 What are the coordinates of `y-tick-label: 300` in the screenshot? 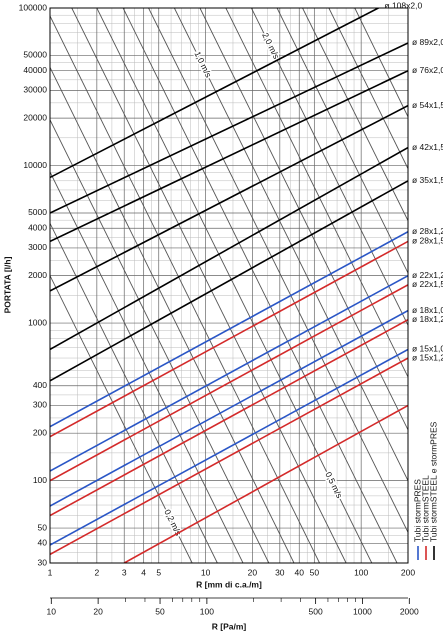 It's located at (40, 405).